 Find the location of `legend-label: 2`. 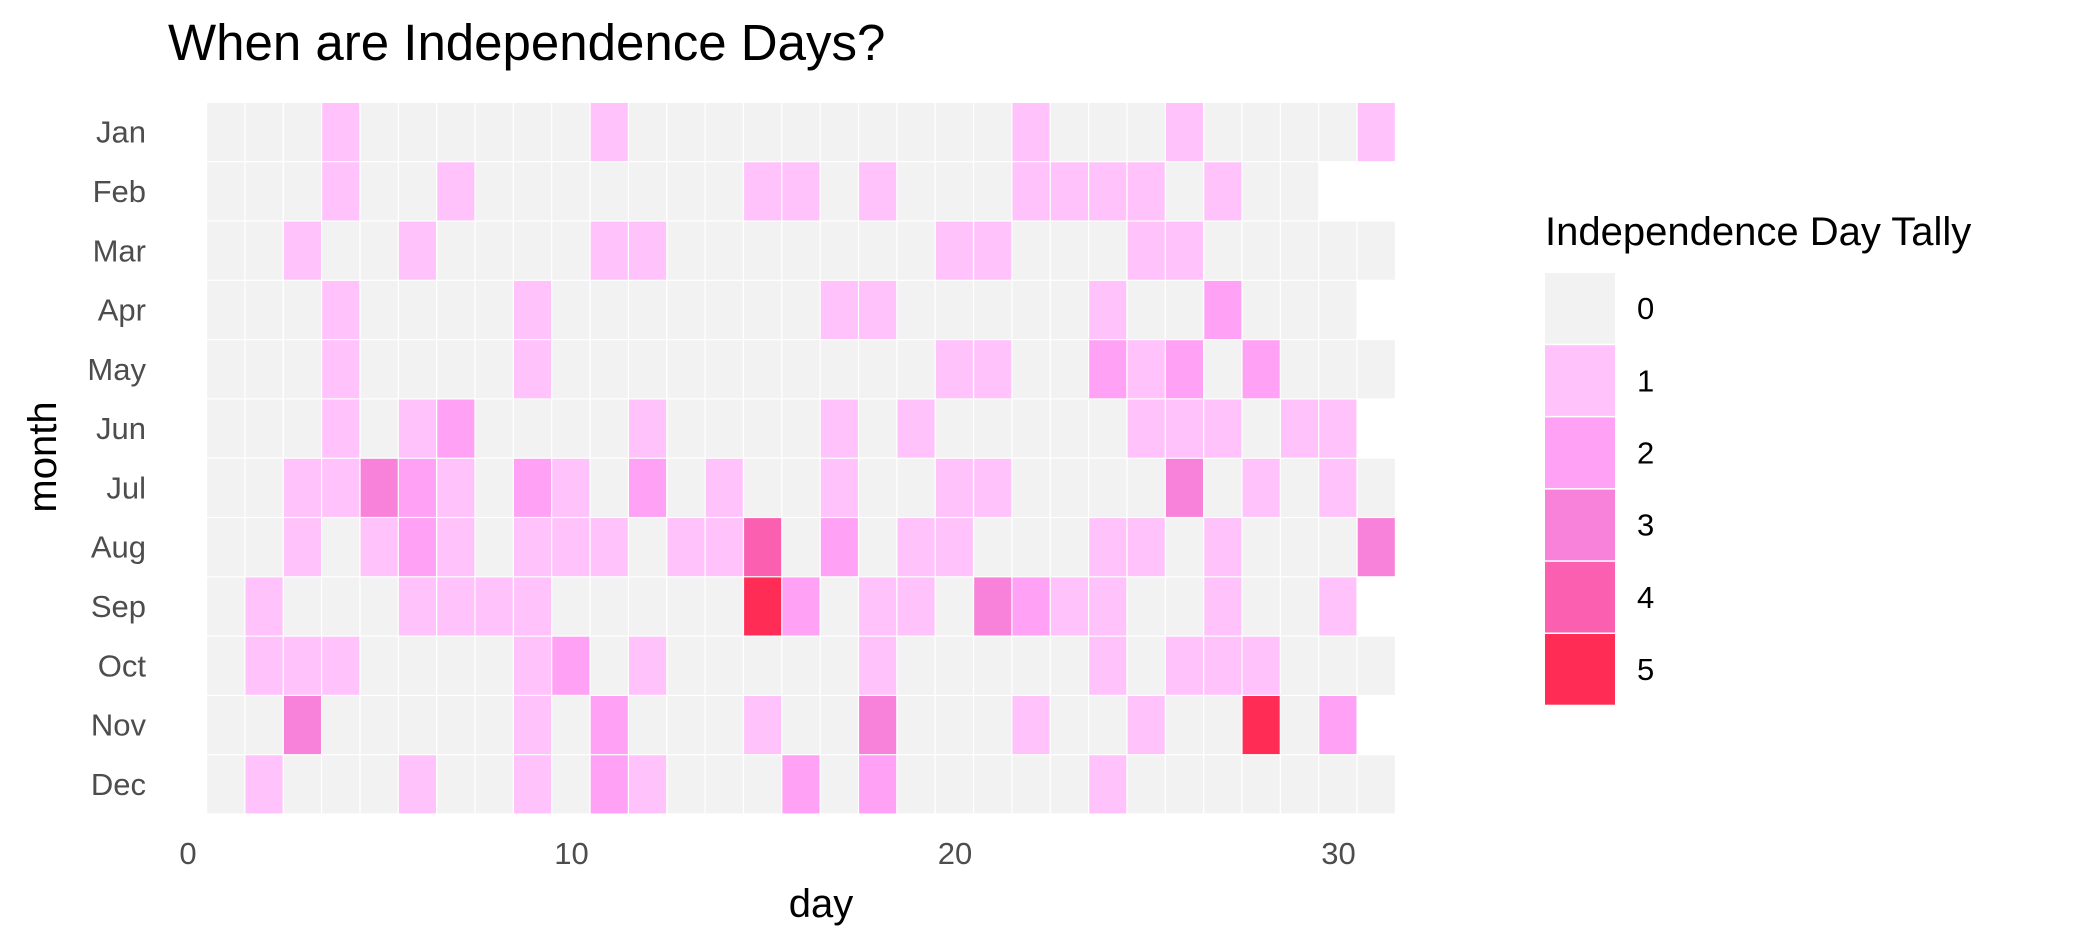

legend-label: 2 is located at coordinates (1645, 453).